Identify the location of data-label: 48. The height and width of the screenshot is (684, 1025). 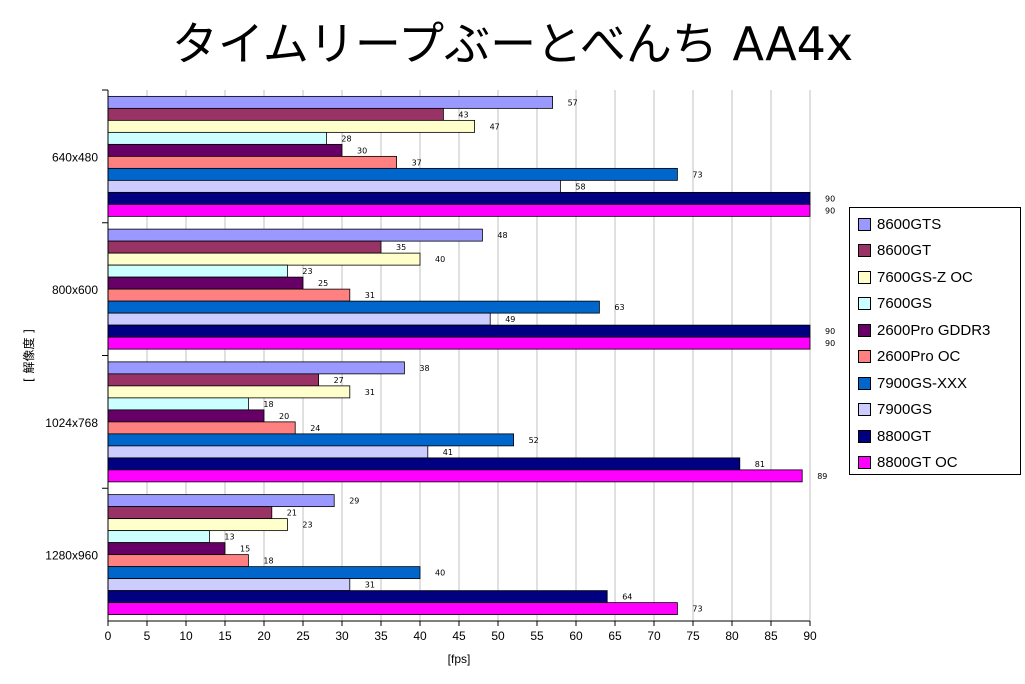
(502, 235).